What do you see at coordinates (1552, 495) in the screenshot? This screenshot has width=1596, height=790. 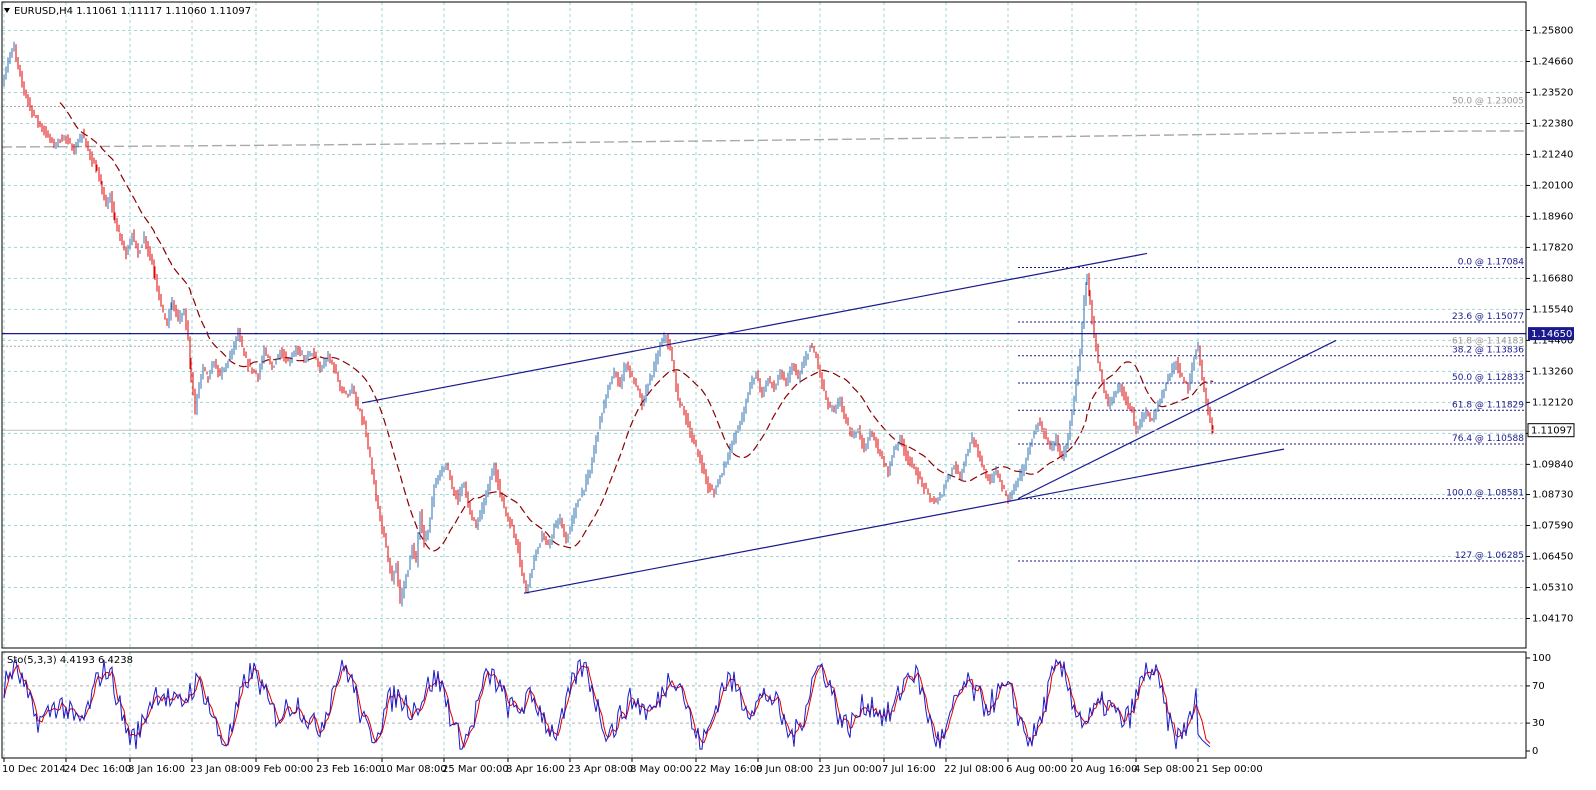 I see `price-tick-label: 1.08730` at bounding box center [1552, 495].